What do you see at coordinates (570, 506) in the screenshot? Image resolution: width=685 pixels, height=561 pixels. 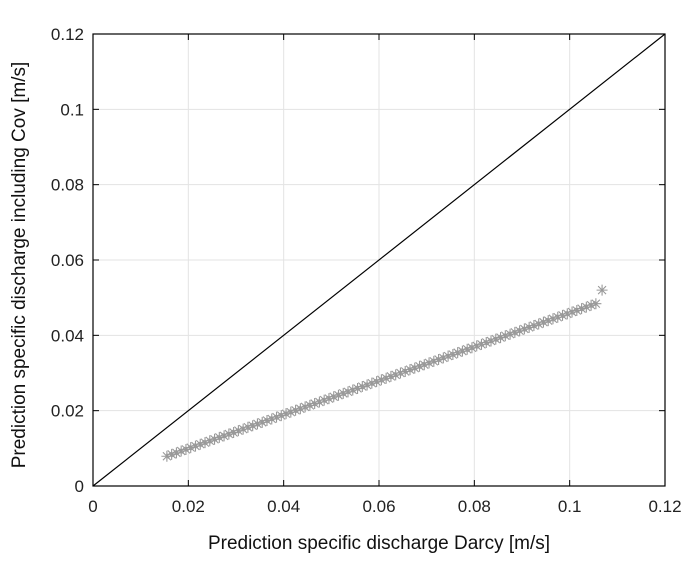 I see `x-tick-label: 0.1` at bounding box center [570, 506].